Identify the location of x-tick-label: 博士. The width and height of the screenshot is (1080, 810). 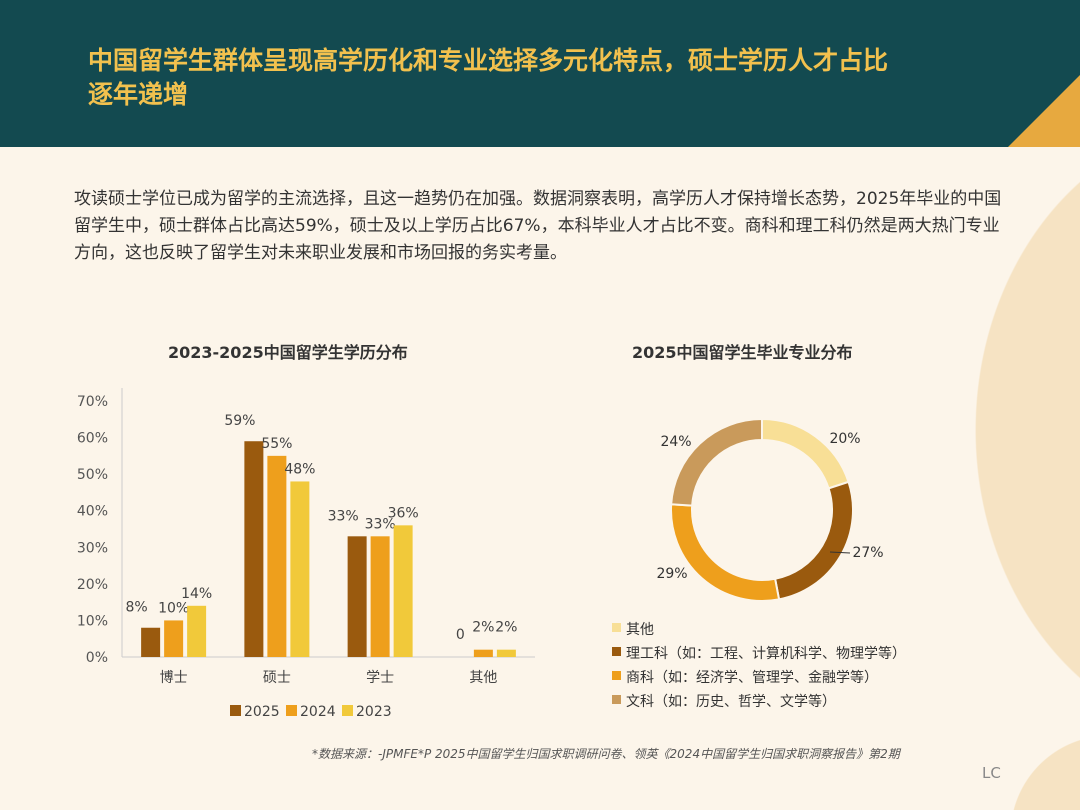
(174, 677).